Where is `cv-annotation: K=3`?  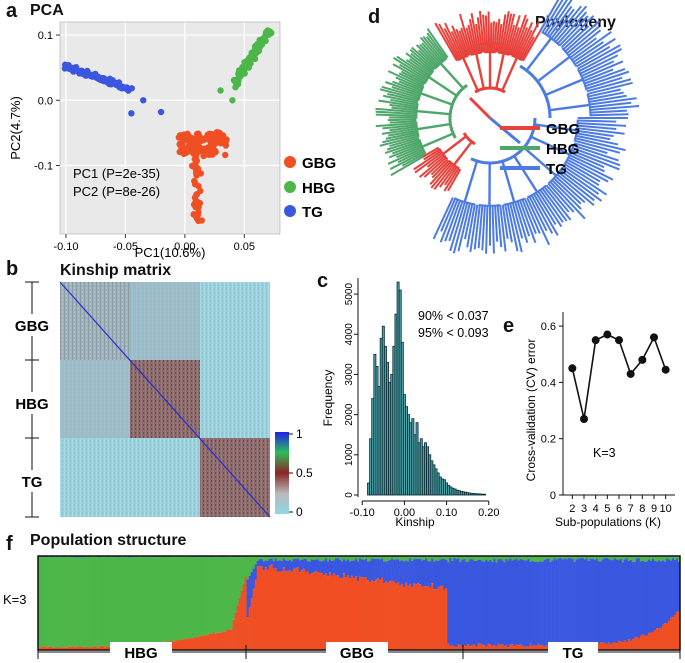
cv-annotation: K=3 is located at coordinates (604, 453).